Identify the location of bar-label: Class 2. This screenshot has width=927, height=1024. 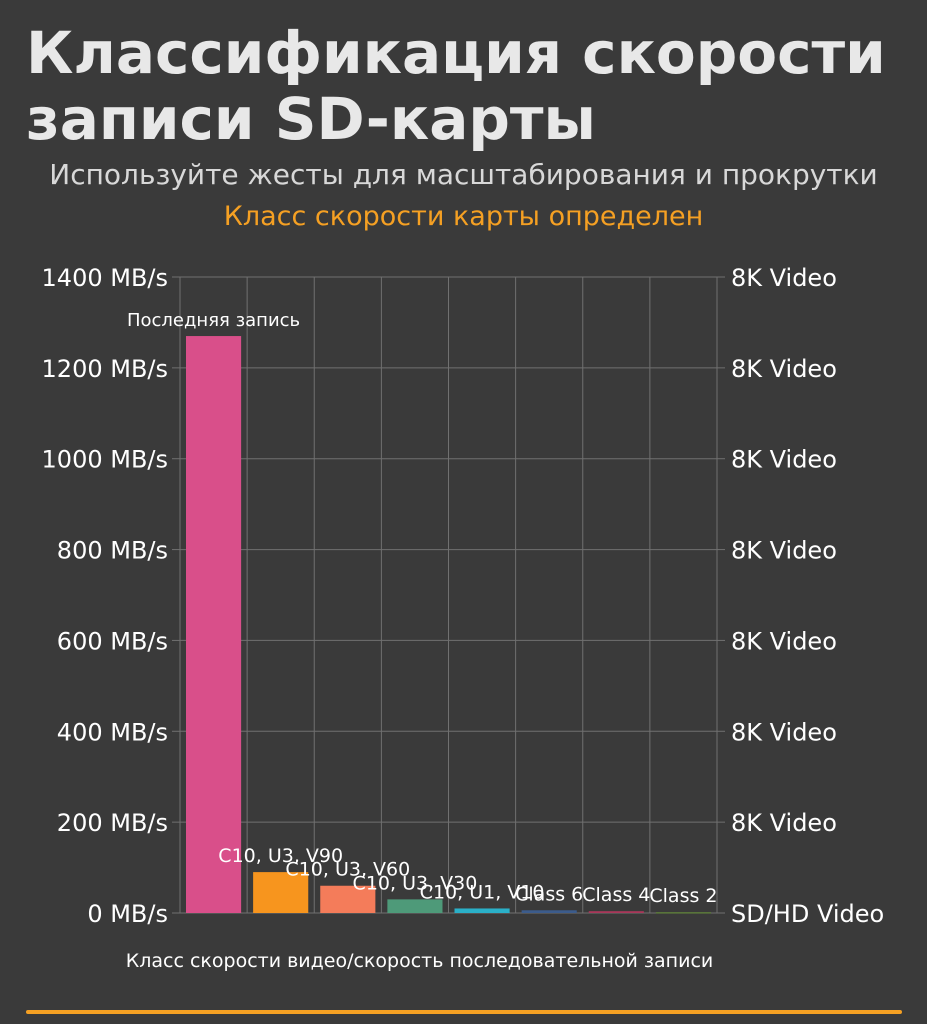
(683, 896).